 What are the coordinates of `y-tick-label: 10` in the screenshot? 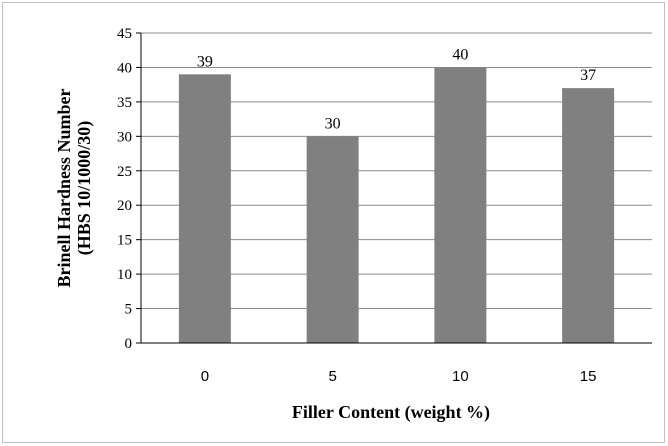 It's located at (124, 275).